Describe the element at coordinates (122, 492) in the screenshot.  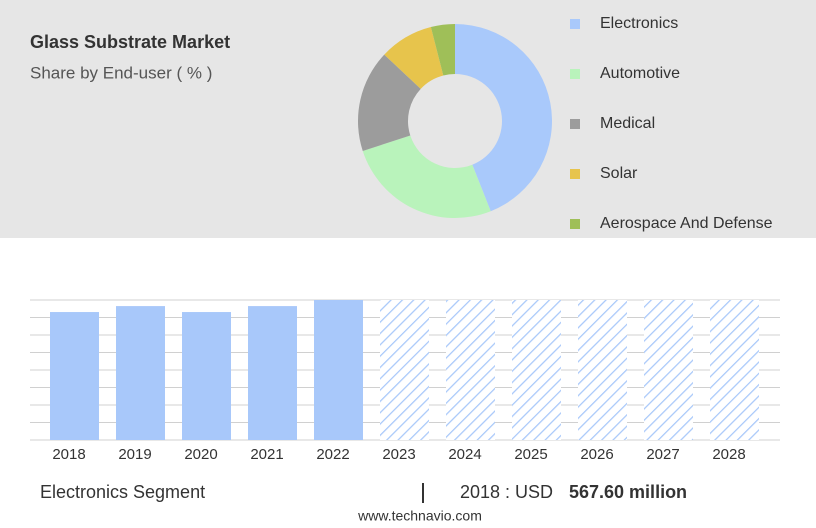
I see `footer-segment: Electronics Segment` at that location.